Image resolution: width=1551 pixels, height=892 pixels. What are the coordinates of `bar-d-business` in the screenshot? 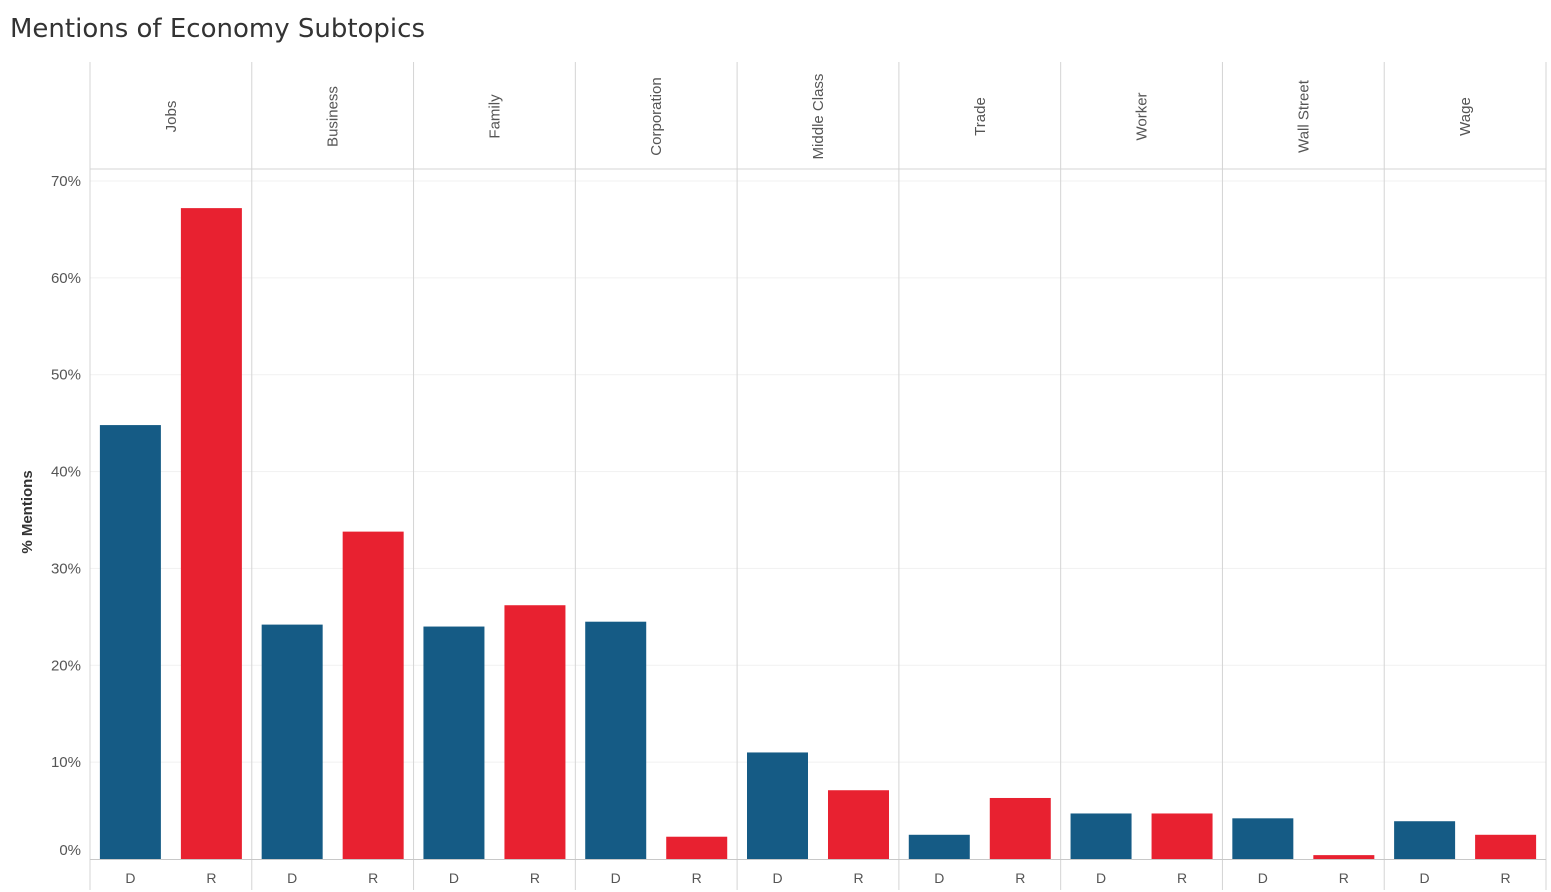 It's located at (292, 741).